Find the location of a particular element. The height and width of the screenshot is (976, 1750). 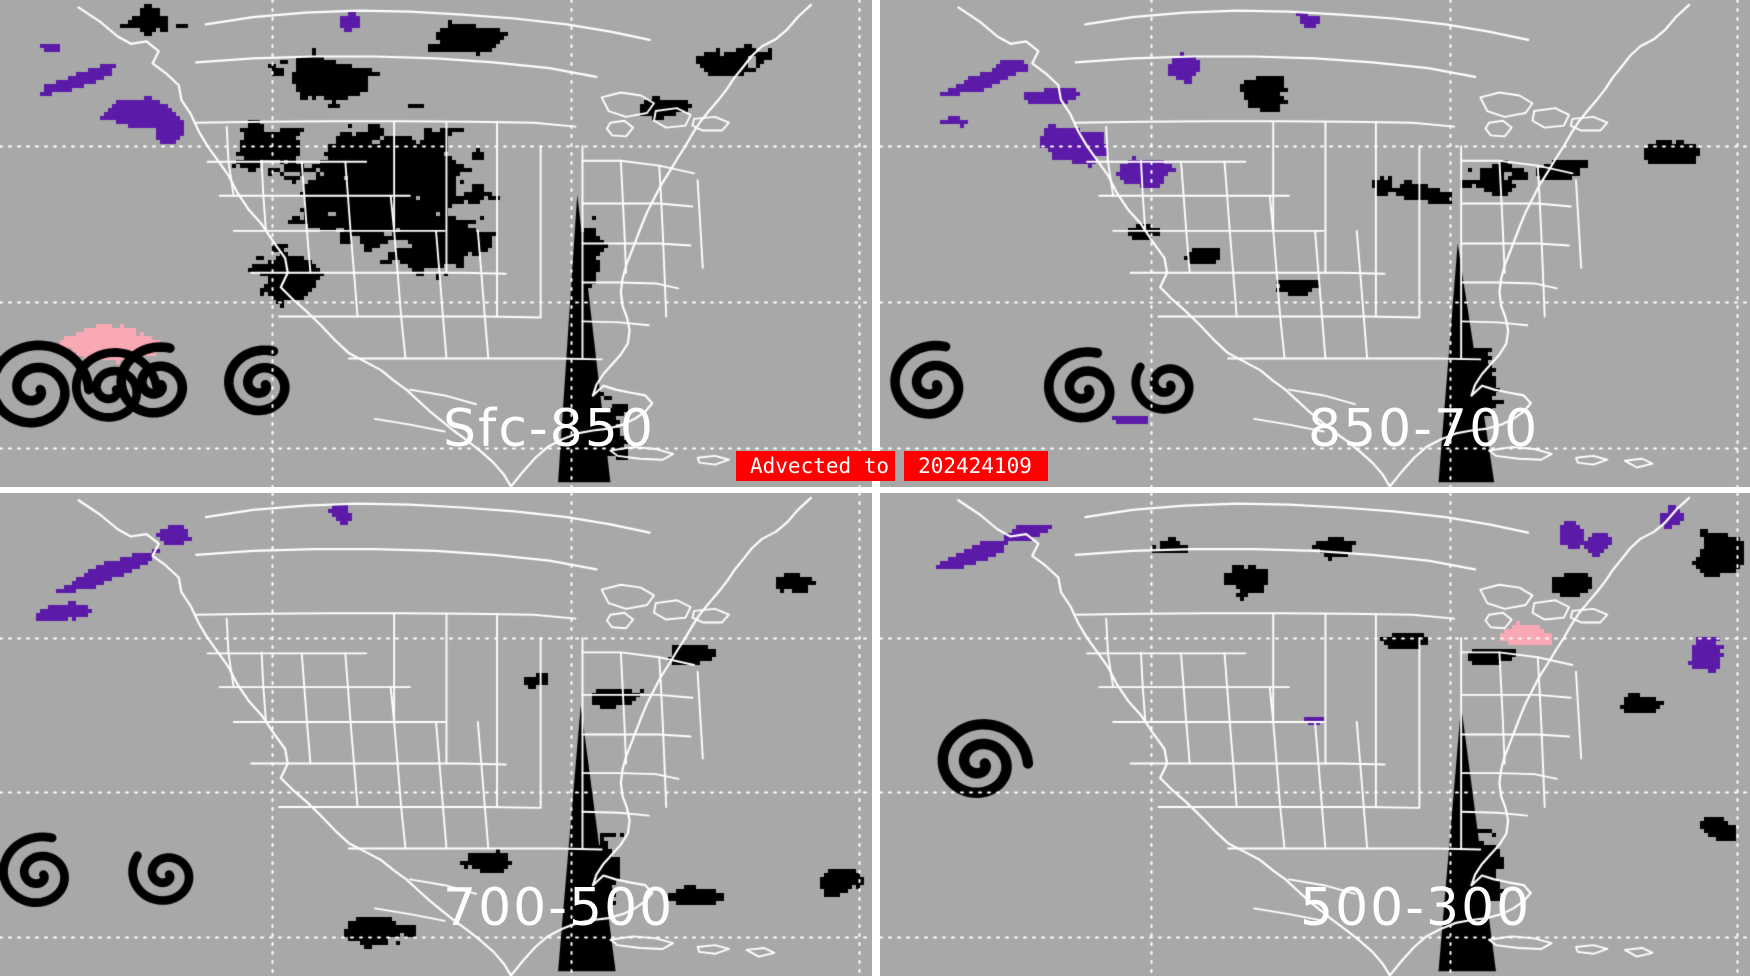

advected-to-banner: Advected to 202424109 is located at coordinates (892, 466).